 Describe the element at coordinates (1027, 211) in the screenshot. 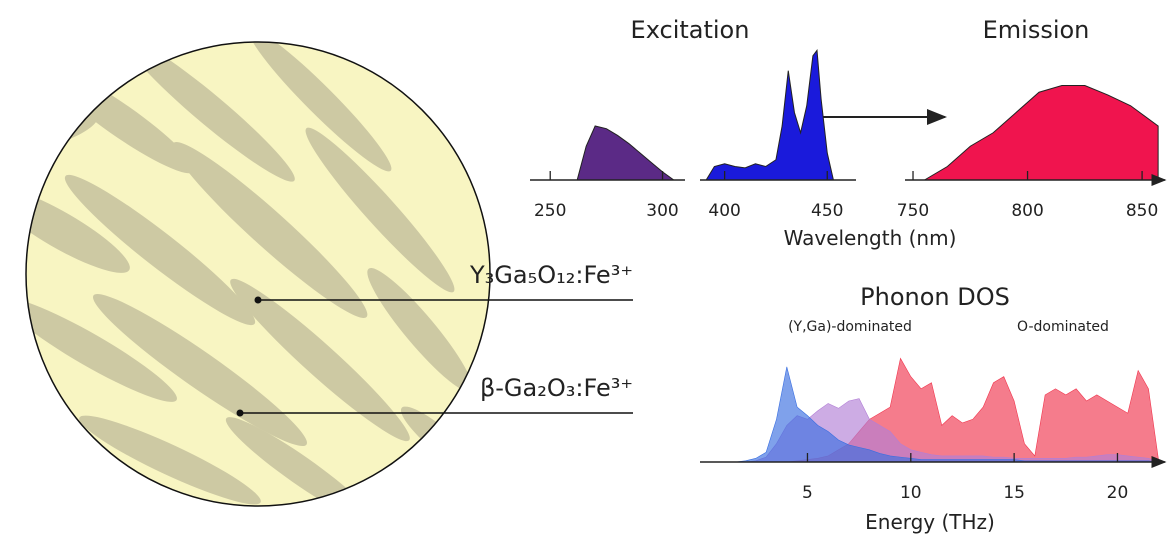

I see `x-tick-label: 800` at that location.